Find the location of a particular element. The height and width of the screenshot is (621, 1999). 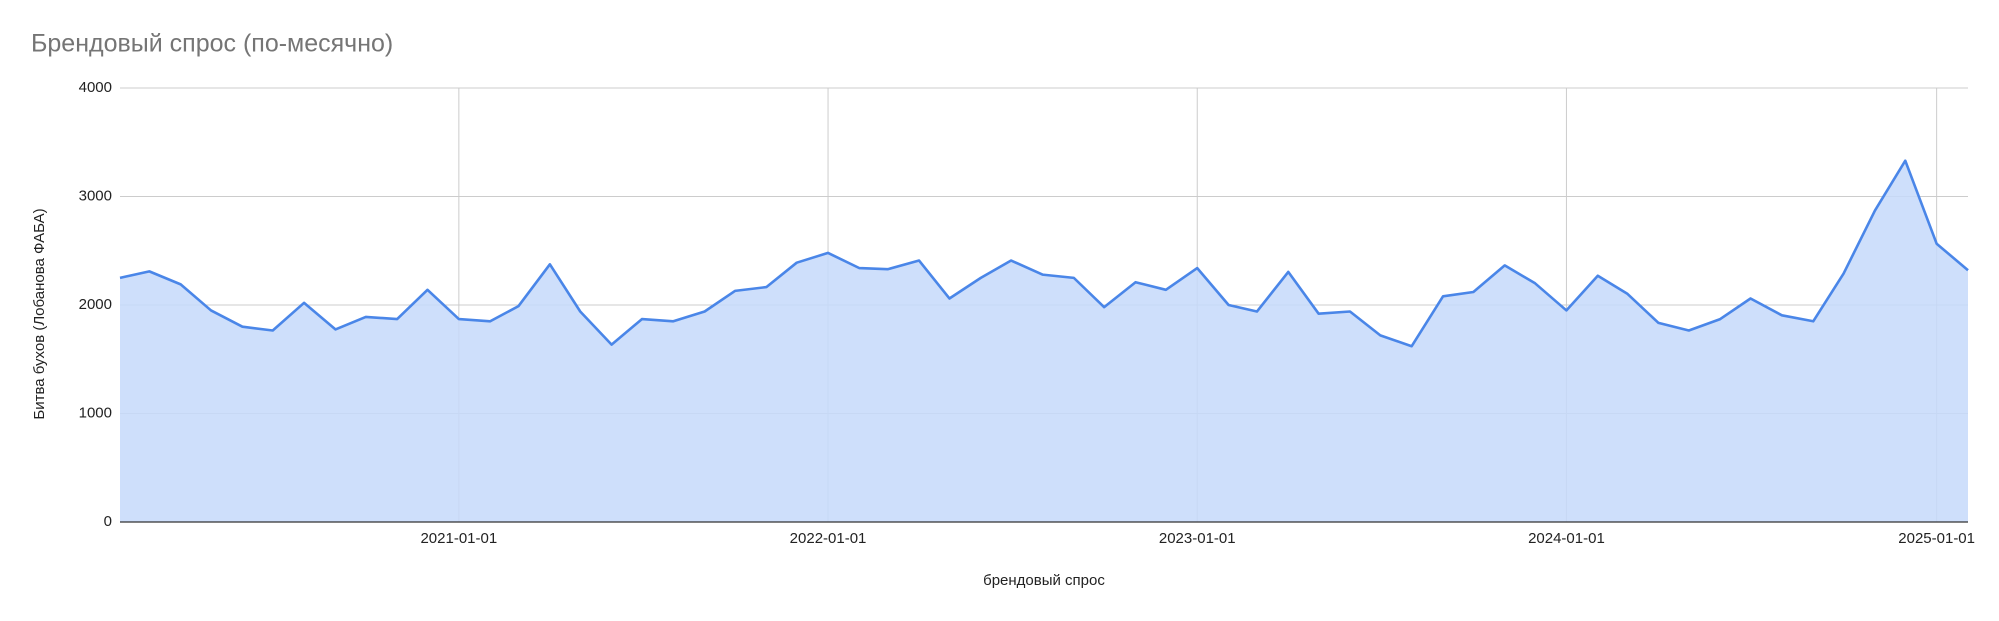

chart-title: Брендовый спрос (по-месячно) is located at coordinates (212, 44).